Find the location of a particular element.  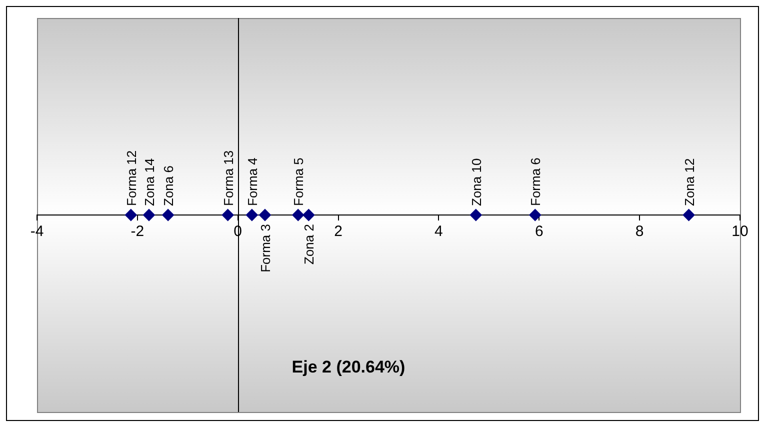

x-tick-label: 10 is located at coordinates (740, 231).